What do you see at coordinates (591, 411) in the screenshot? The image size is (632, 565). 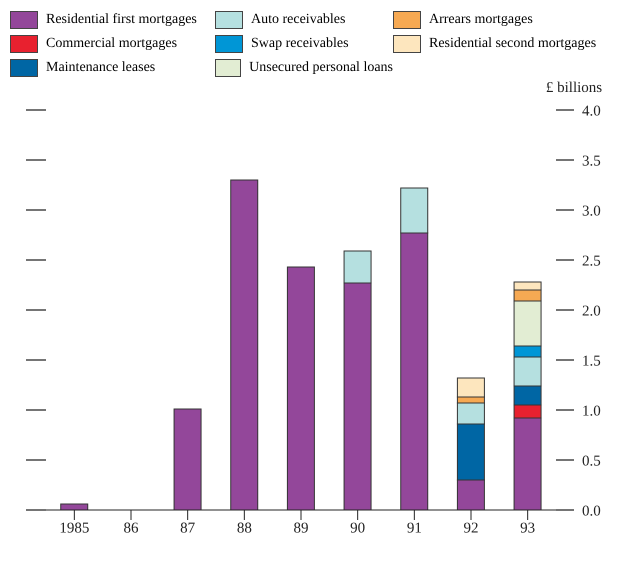 I see `y-tick-label: 1.0` at bounding box center [591, 411].